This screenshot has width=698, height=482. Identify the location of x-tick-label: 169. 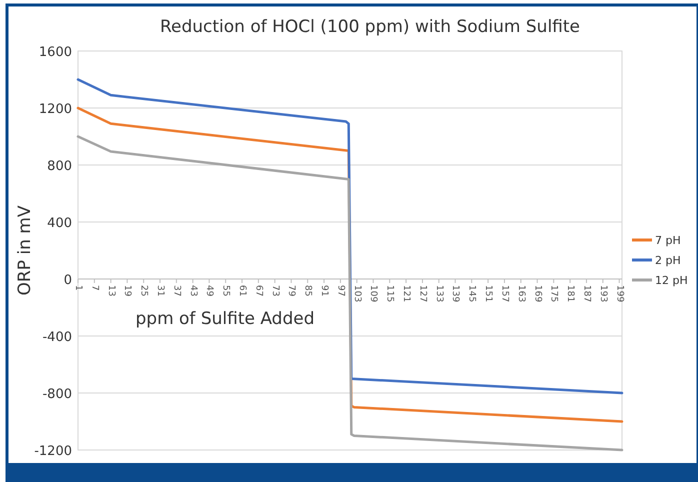
(537, 293).